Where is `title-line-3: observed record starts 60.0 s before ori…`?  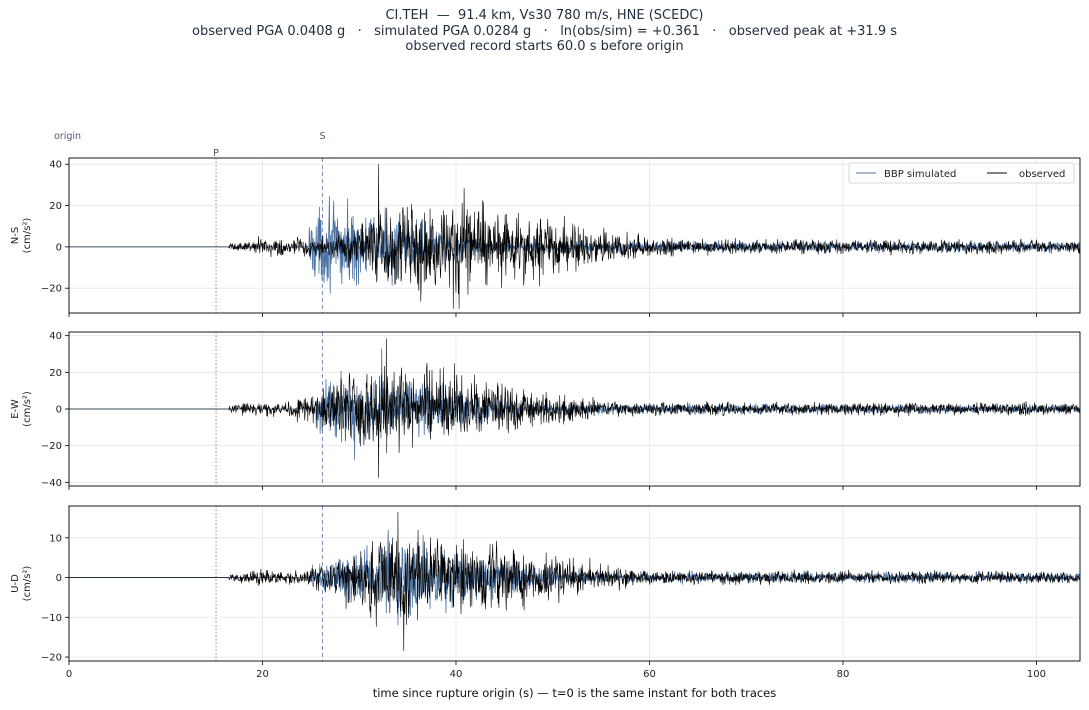 title-line-3: observed record starts 60.0 s before ori… is located at coordinates (544, 46).